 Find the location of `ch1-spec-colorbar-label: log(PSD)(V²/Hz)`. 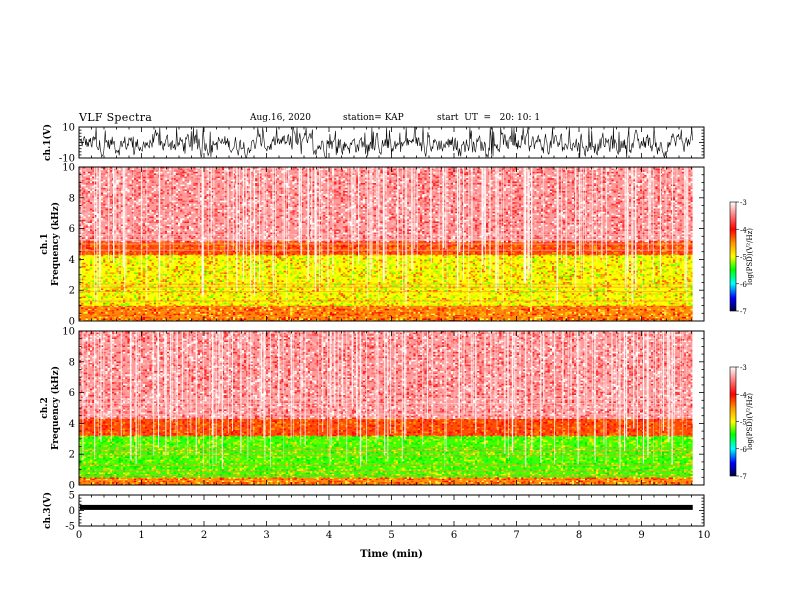

ch1-spec-colorbar-label: log(PSD)(V²/Hz) is located at coordinates (750, 256).